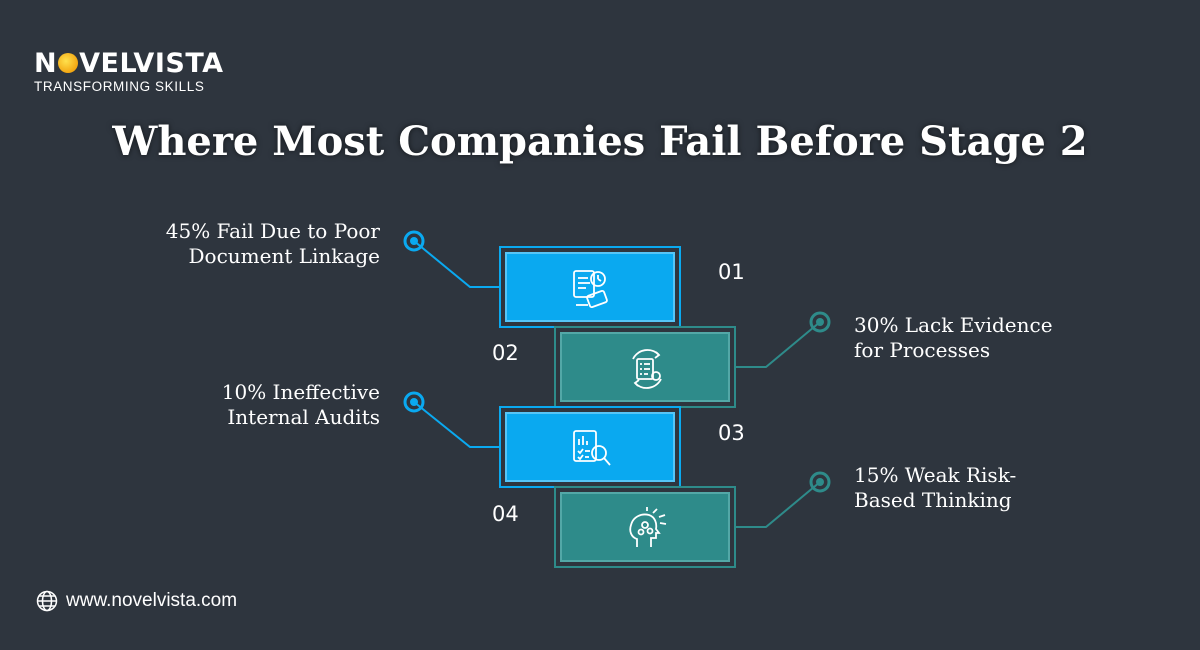 The width and height of the screenshot is (1200, 650). What do you see at coordinates (300, 392) in the screenshot?
I see `step-3-label-line1: 10% Ineffective` at bounding box center [300, 392].